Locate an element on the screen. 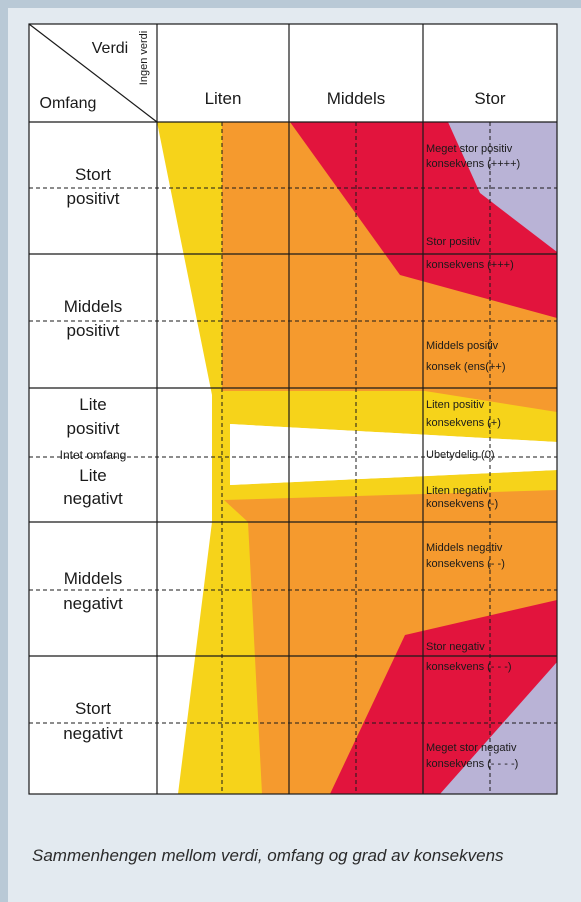 This screenshot has width=581, height=902. row-label-stort-negativt-2: negativt is located at coordinates (93, 733).